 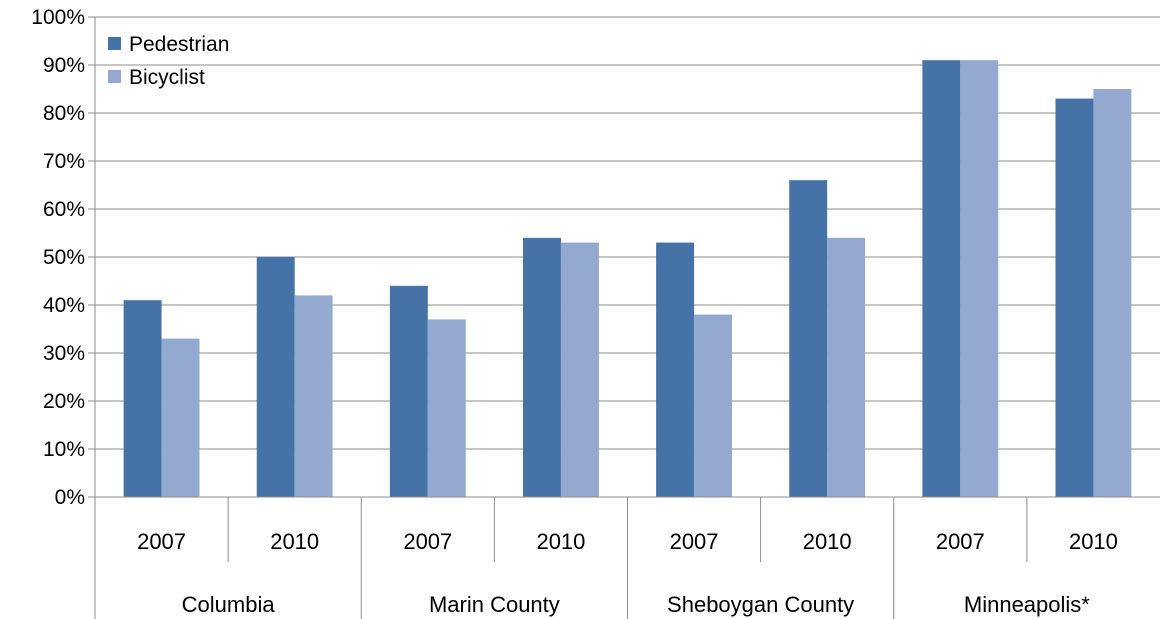 I want to click on x-group-label: Sheboygan County, so click(x=760, y=604).